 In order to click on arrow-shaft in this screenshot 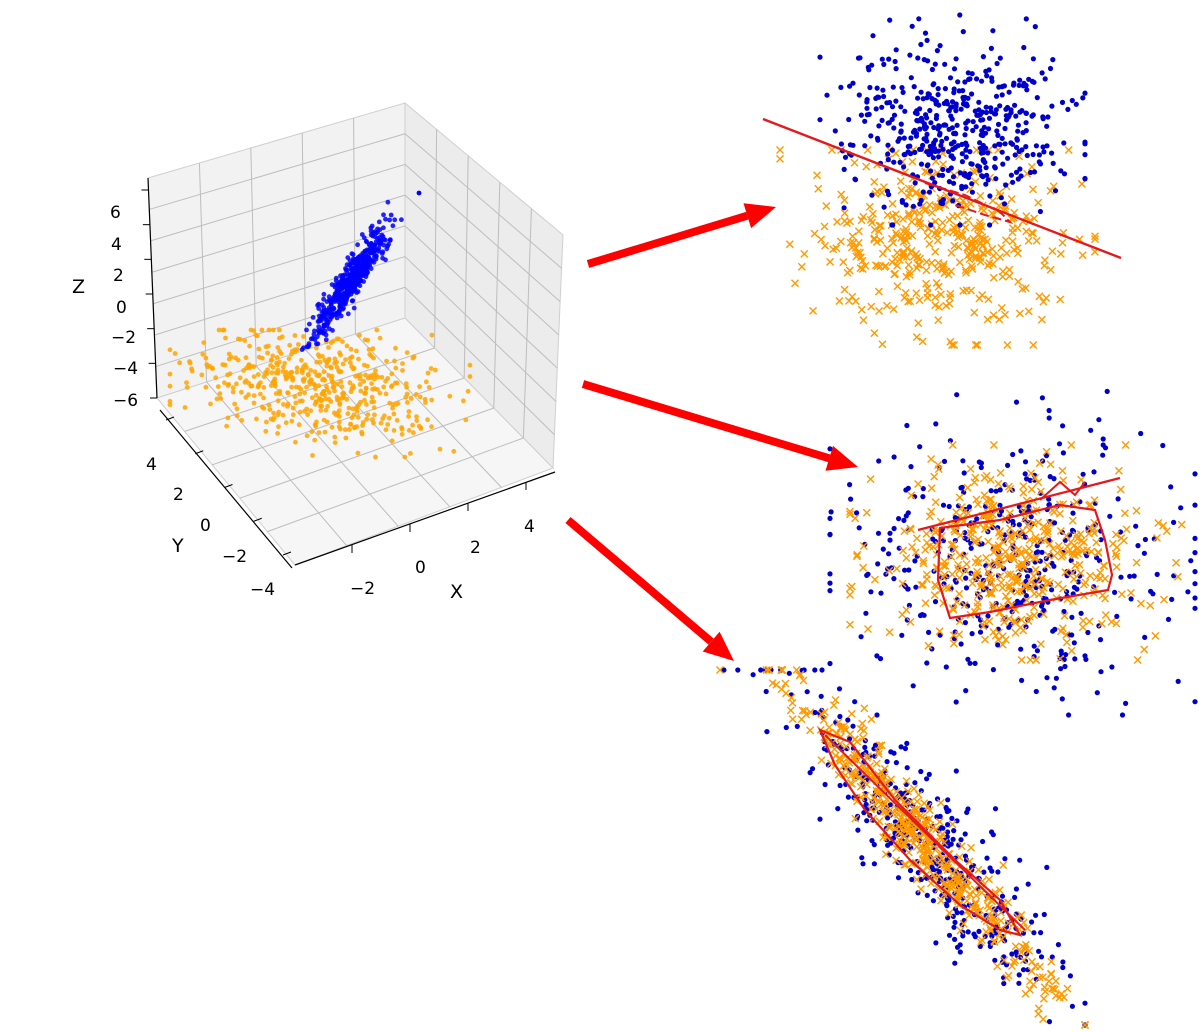, I will do `click(667, 239)`.